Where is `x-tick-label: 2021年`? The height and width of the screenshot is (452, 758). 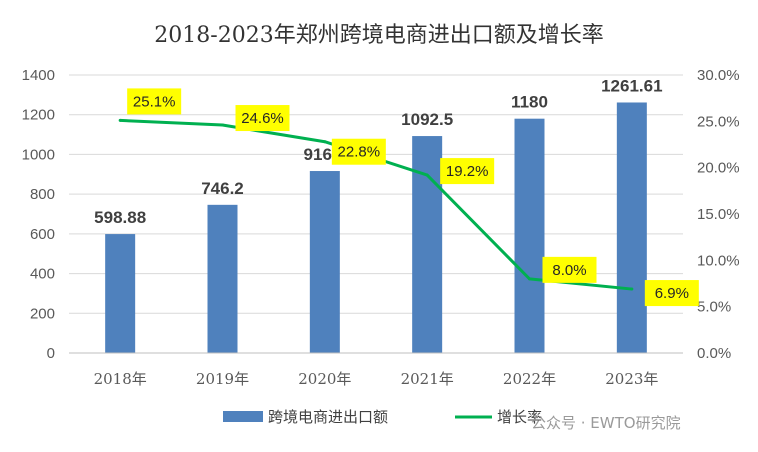 x-tick-label: 2021年 is located at coordinates (427, 379).